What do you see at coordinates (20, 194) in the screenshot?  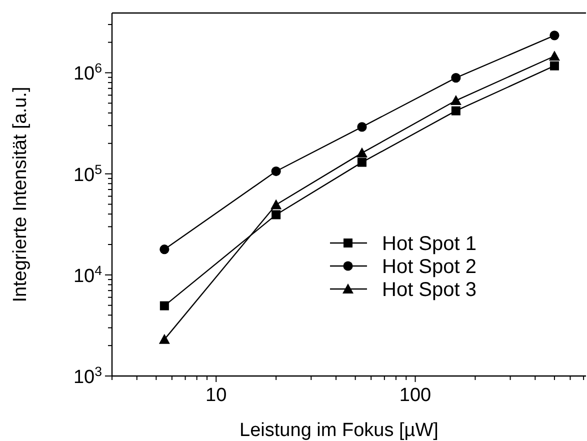 I see `y-axis-title: Integrierte Intensität [a.u.]` at bounding box center [20, 194].